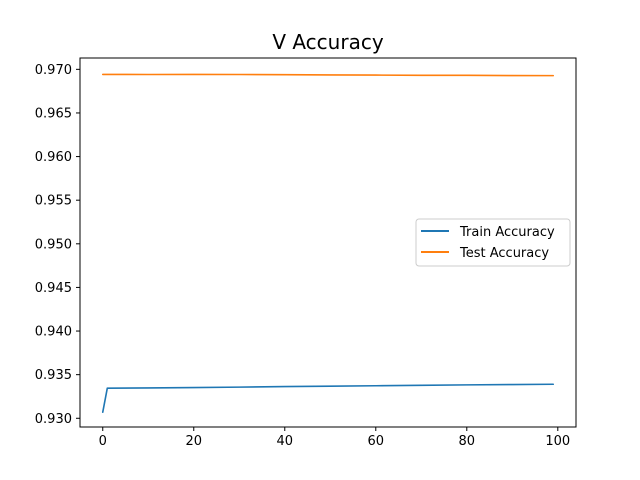 Image resolution: width=640 pixels, height=480 pixels. What do you see at coordinates (507, 232) in the screenshot?
I see `legend-label-train: Train Accuracy` at bounding box center [507, 232].